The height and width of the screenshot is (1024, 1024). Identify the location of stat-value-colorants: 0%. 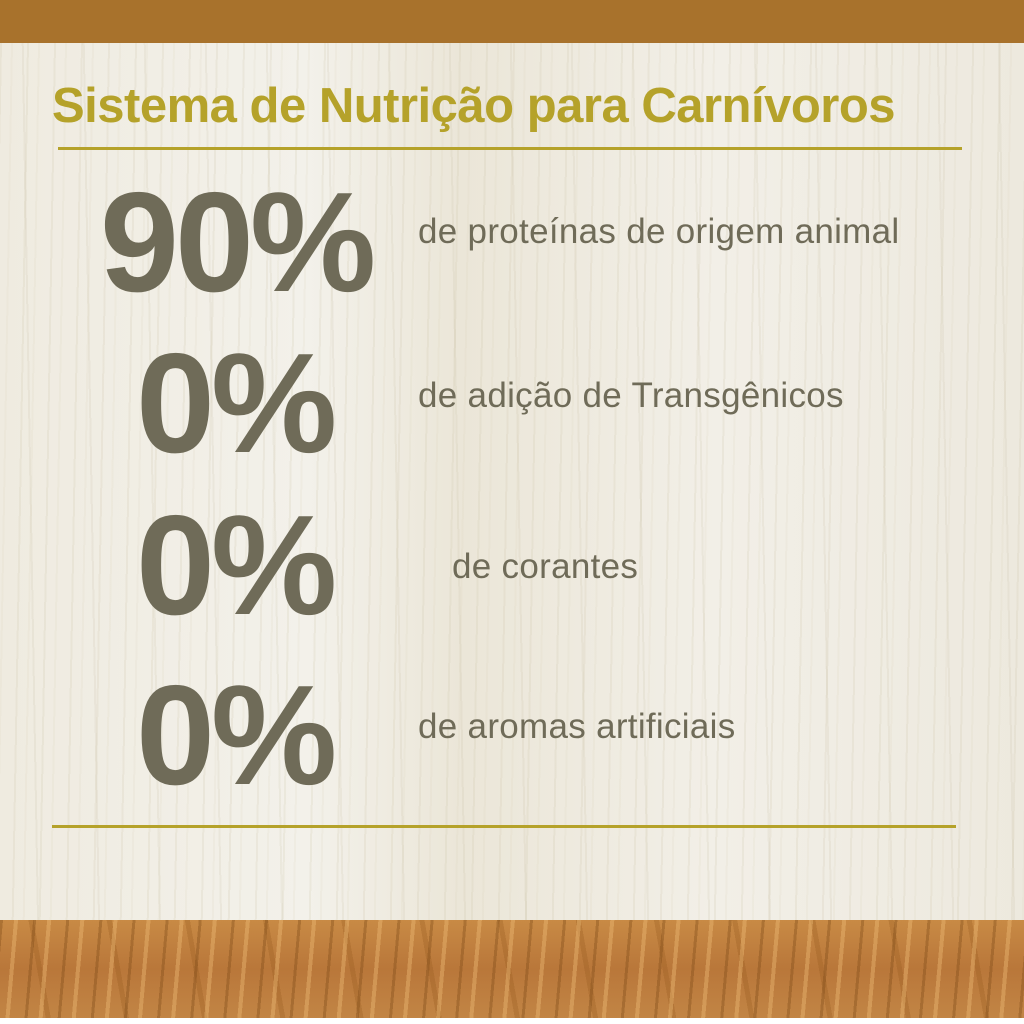
(236, 565).